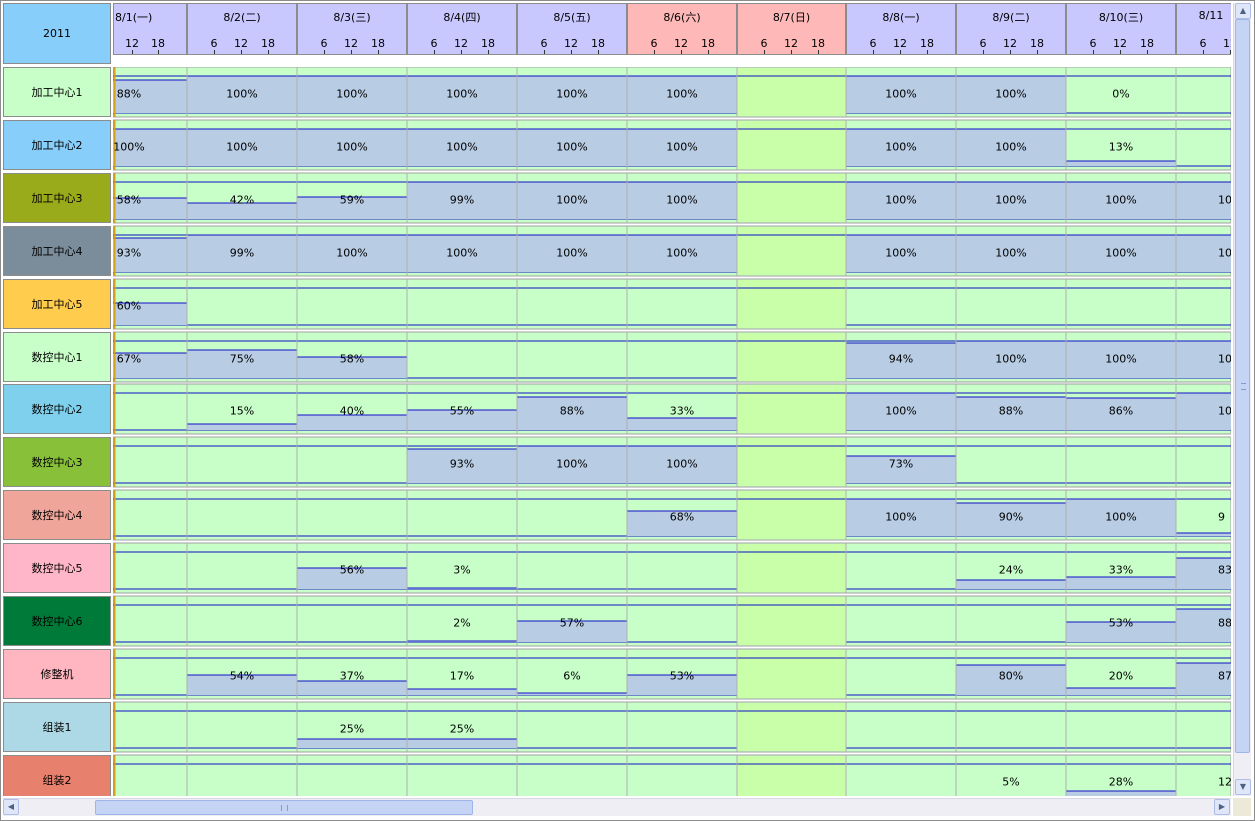 The height and width of the screenshot is (821, 1255). I want to click on machine-label: 加工中心5, so click(57, 304).